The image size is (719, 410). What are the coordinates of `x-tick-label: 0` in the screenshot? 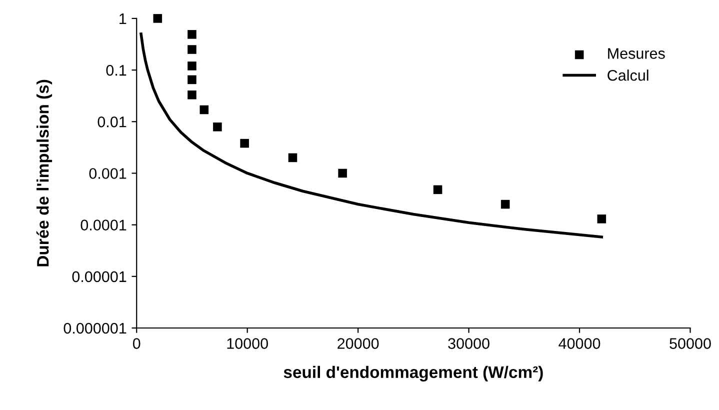 It's located at (136, 343).